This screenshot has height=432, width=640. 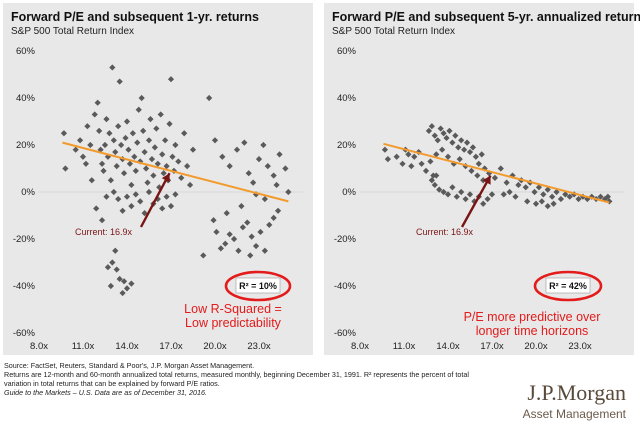 What do you see at coordinates (535, 346) in the screenshot?
I see `x-tick-label: 20.0x` at bounding box center [535, 346].